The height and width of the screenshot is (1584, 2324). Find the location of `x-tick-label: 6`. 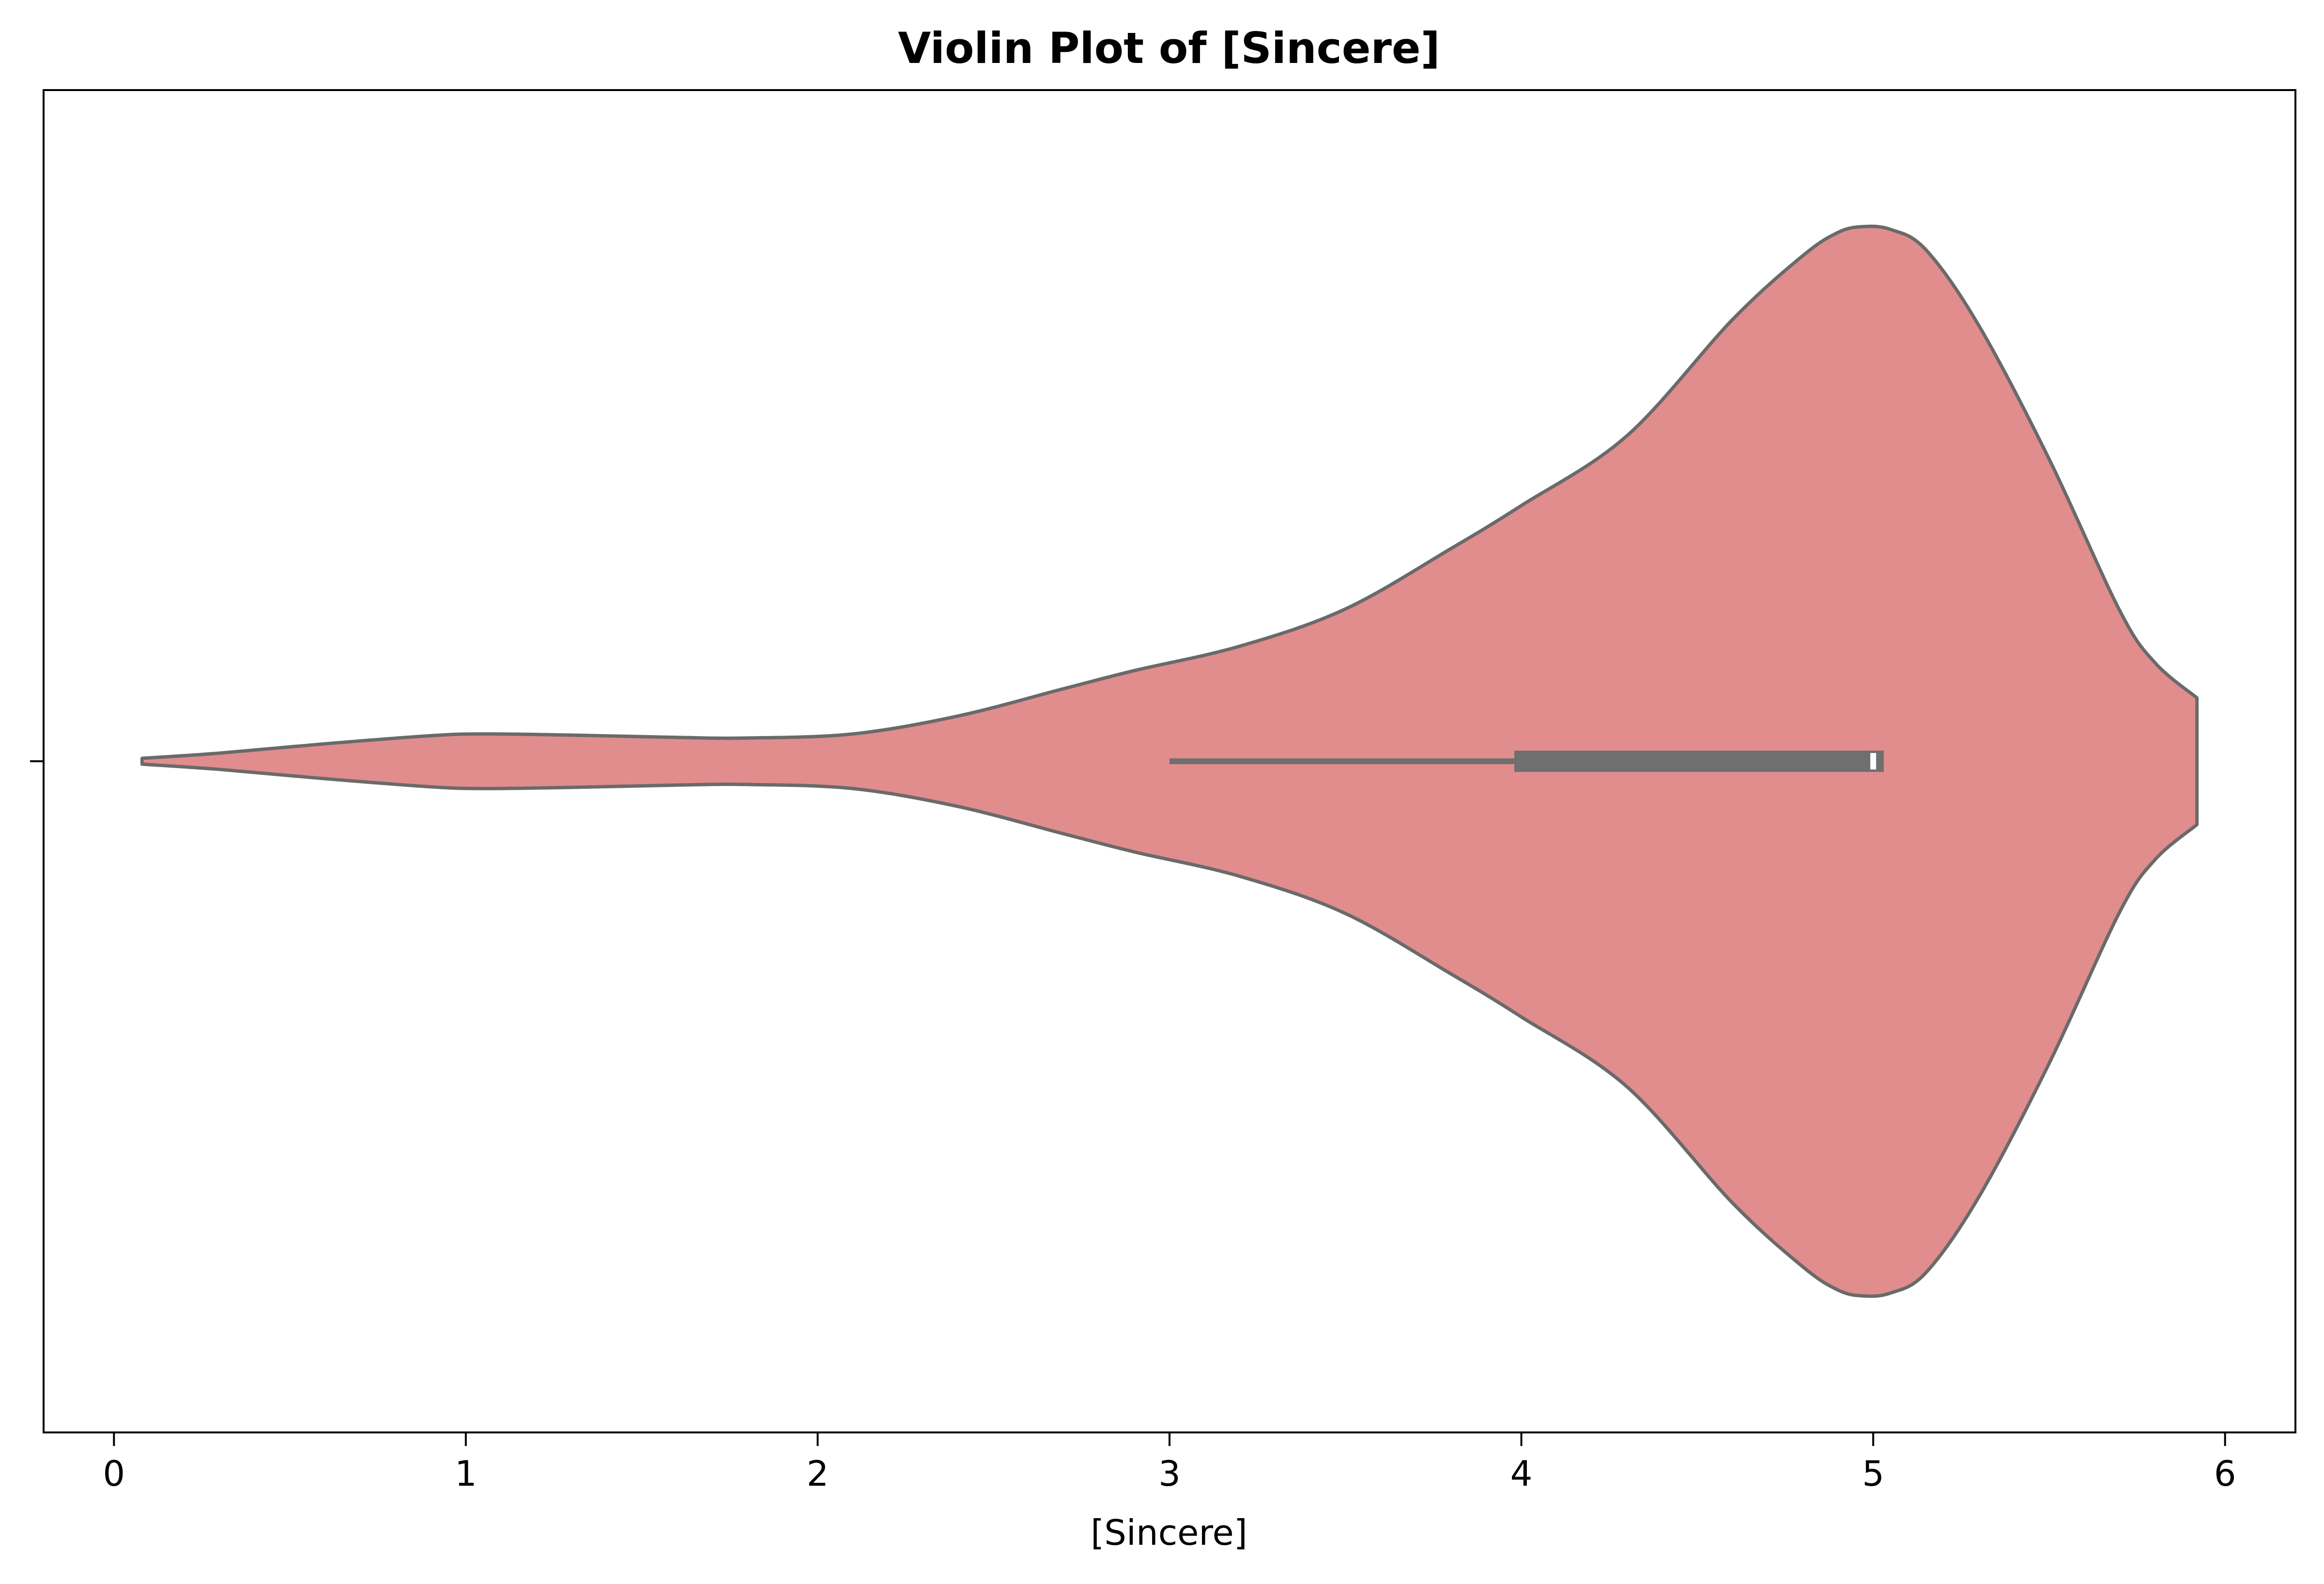

x-tick-label: 6 is located at coordinates (2225, 1473).